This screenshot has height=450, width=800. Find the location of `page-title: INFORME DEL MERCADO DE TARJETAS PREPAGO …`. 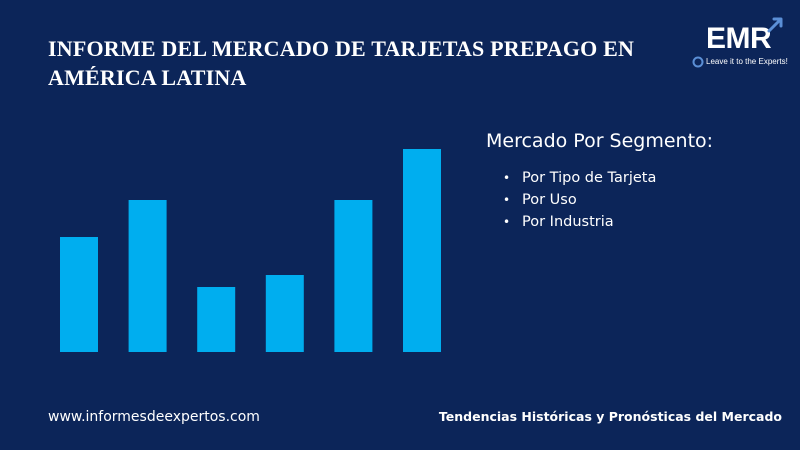

page-title: INFORME DEL MERCADO DE TARJETAS PREPAGO … is located at coordinates (348, 63).